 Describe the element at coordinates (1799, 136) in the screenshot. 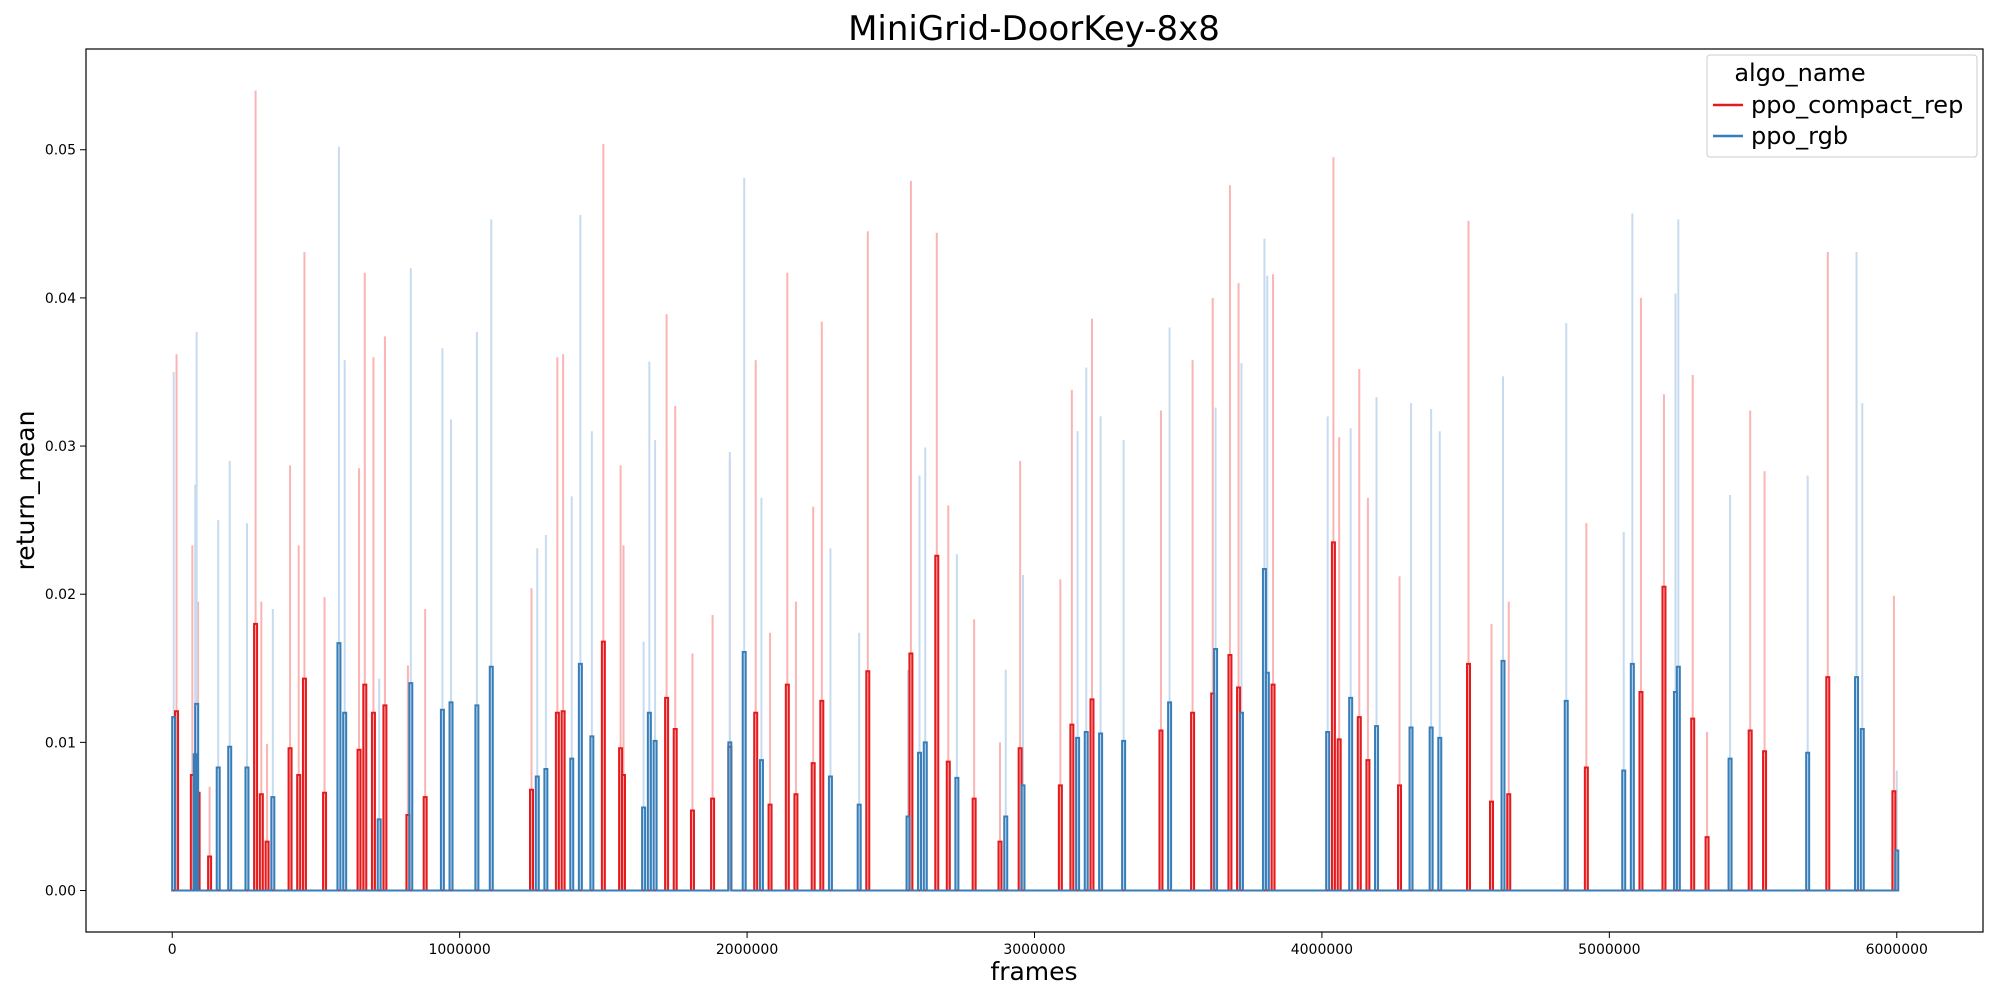

I see `legend-label-ppo-rgb: ppo_rgb` at that location.